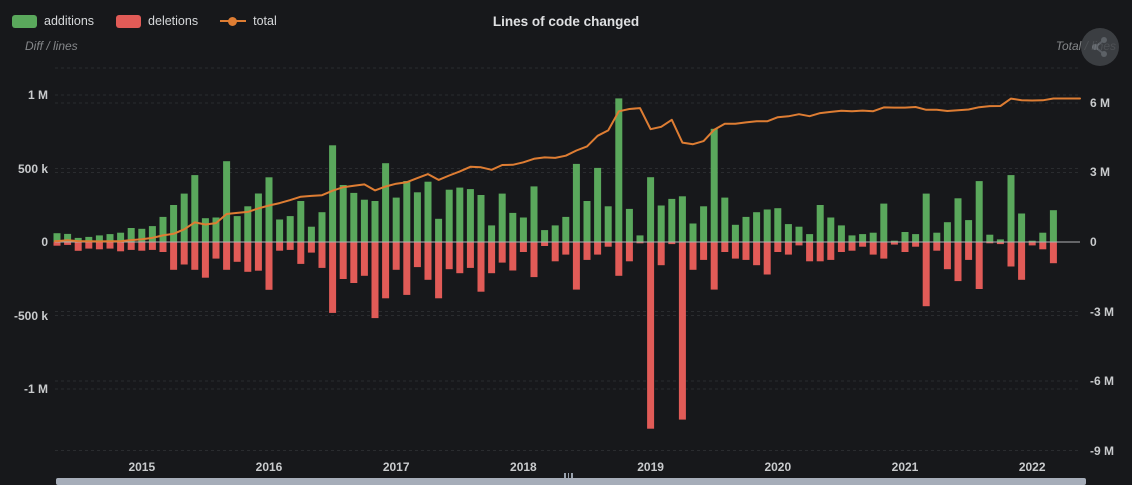 This screenshot has height=485, width=1132. I want to click on legend-label-additions: additions, so click(69, 21).